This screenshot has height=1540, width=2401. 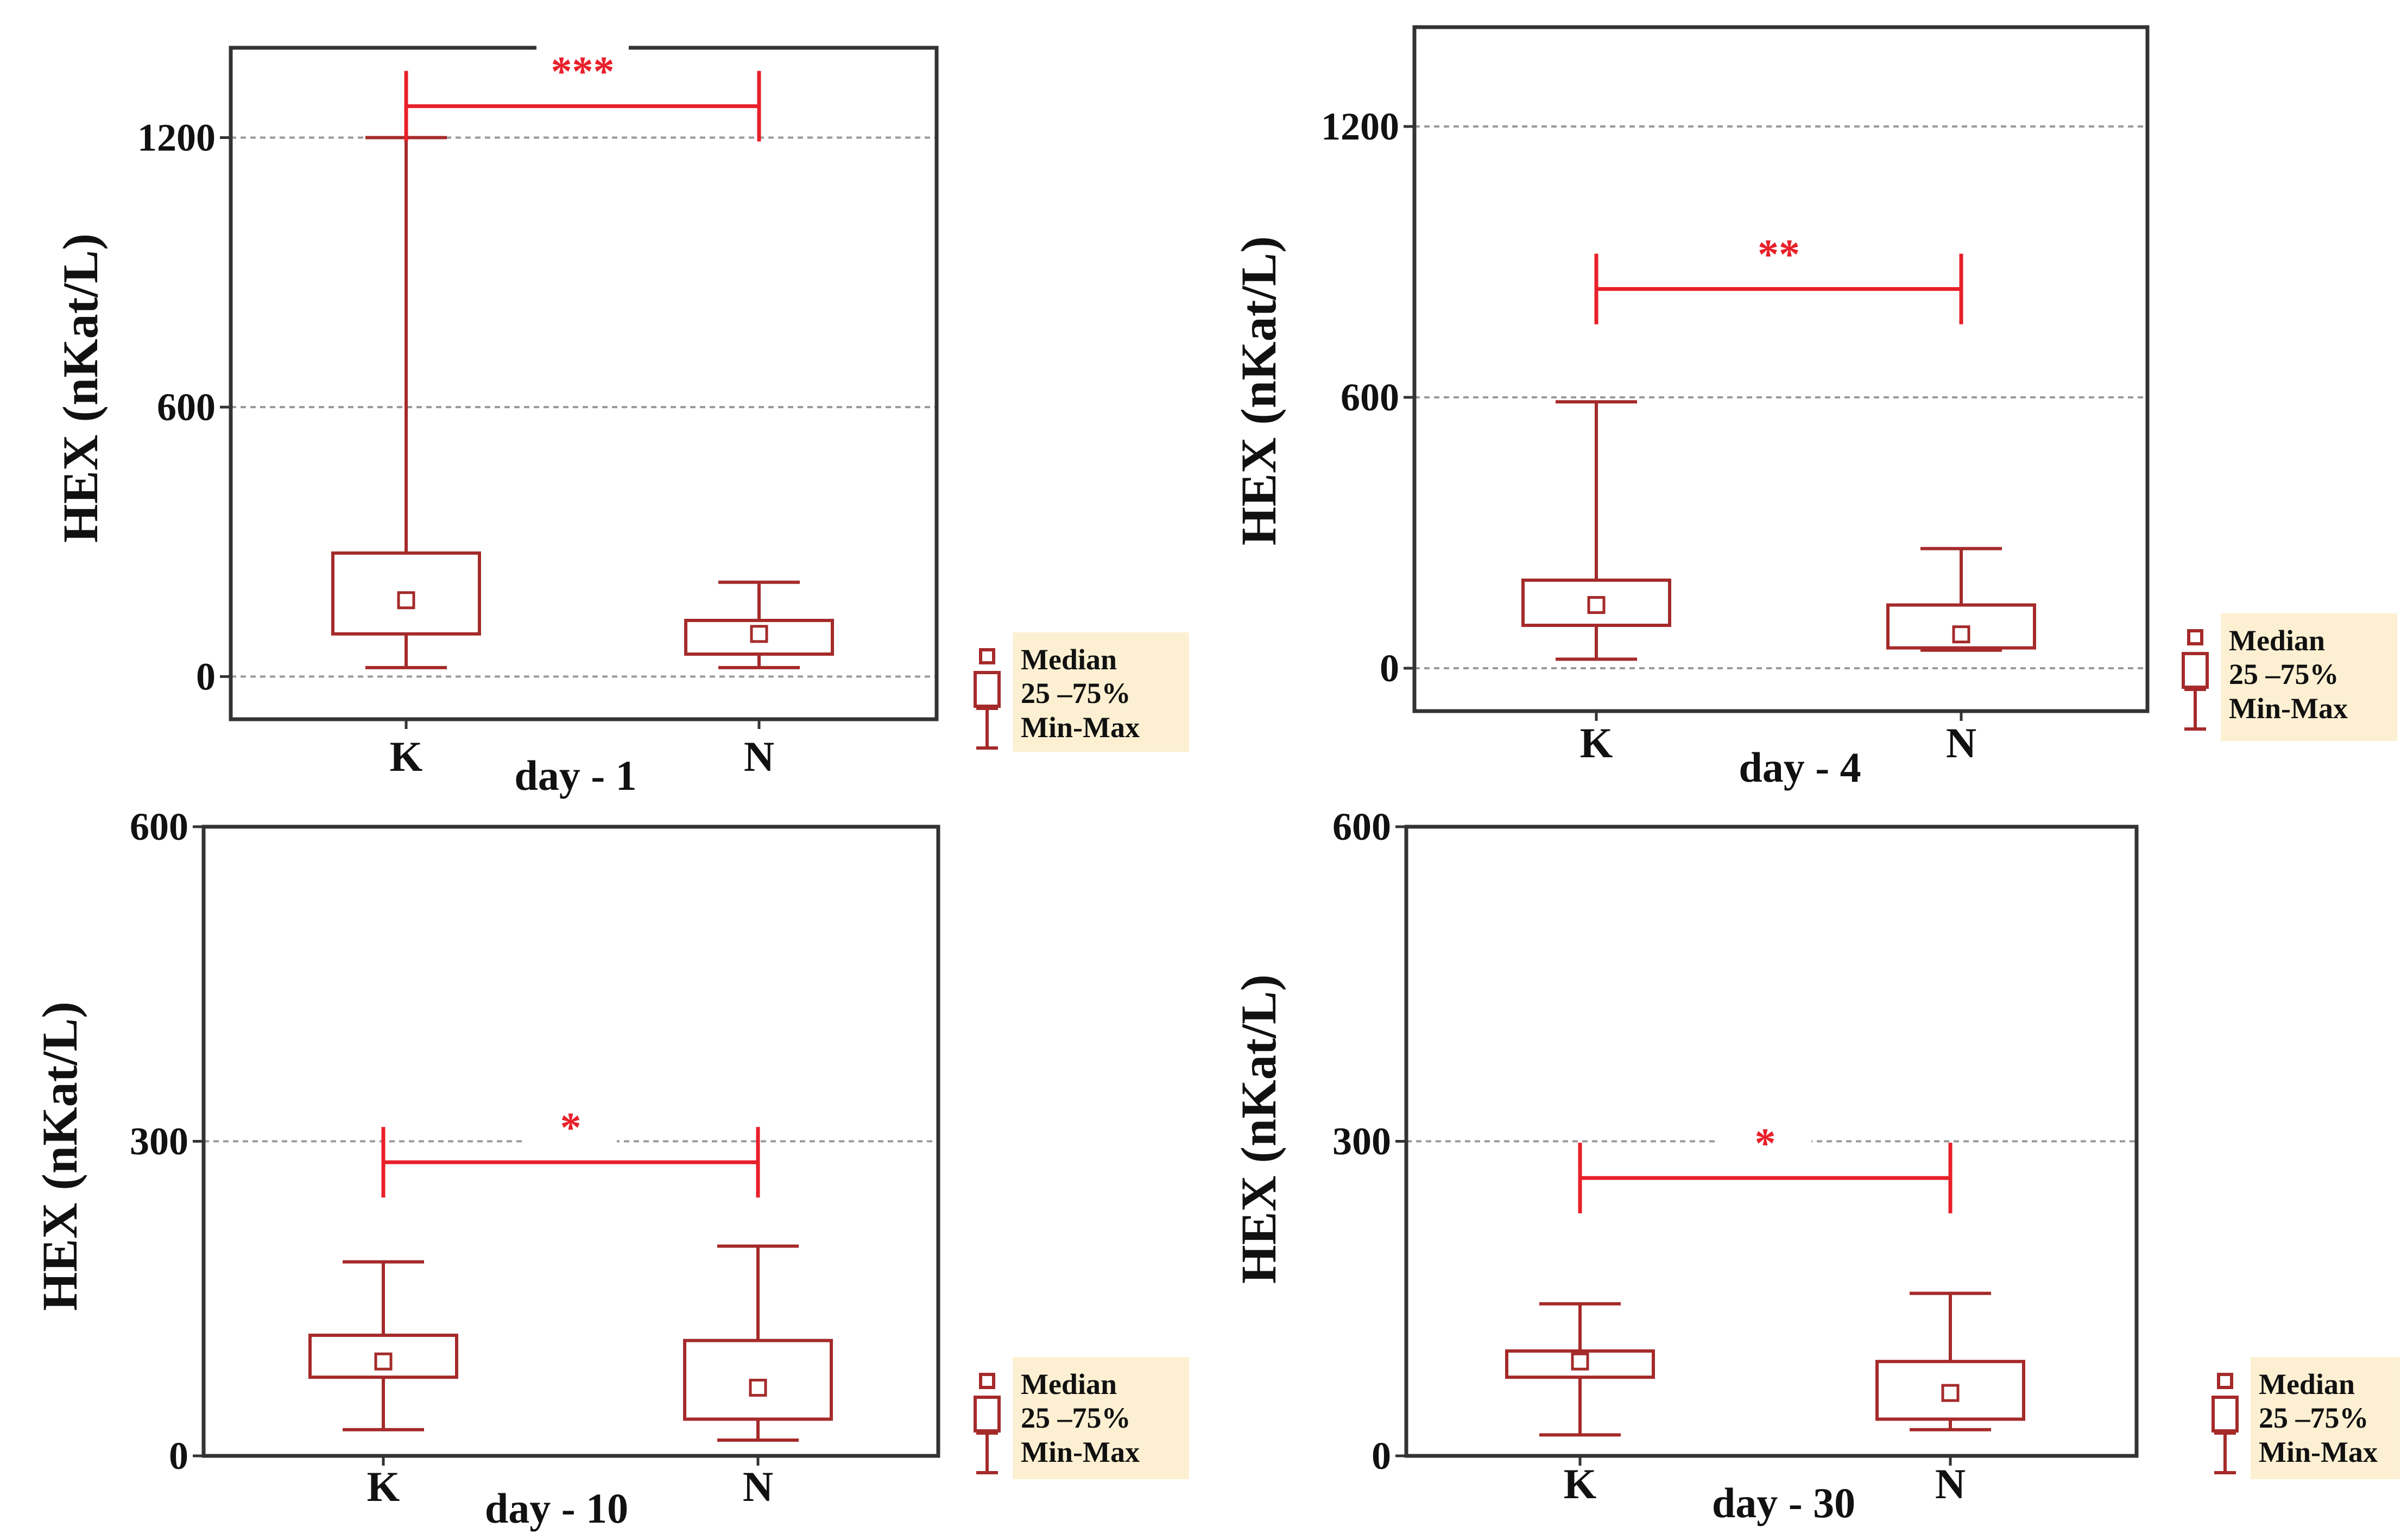 What do you see at coordinates (583, 71) in the screenshot?
I see `significance-label: ***` at bounding box center [583, 71].